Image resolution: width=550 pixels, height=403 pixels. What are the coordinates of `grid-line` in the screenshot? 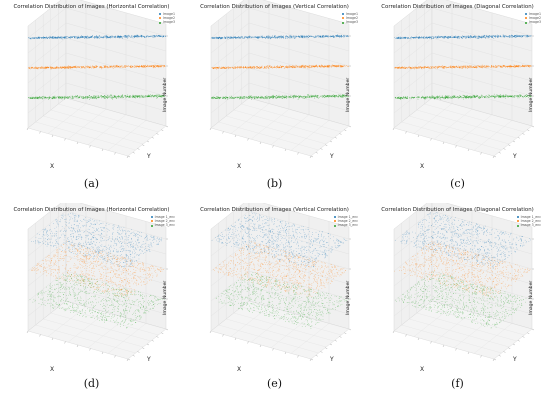 It's located at (276, 130).